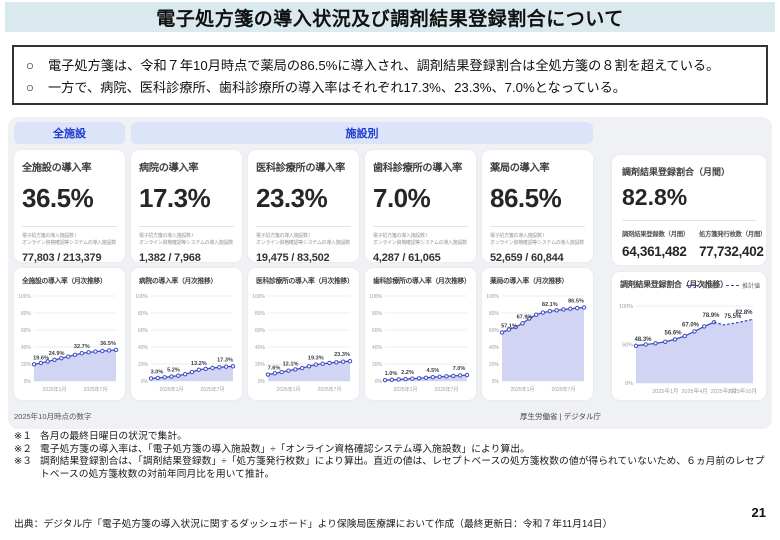 The height and width of the screenshot is (540, 780). What do you see at coordinates (733, 317) in the screenshot?
I see `svg-text: 75.5%` at bounding box center [733, 317].